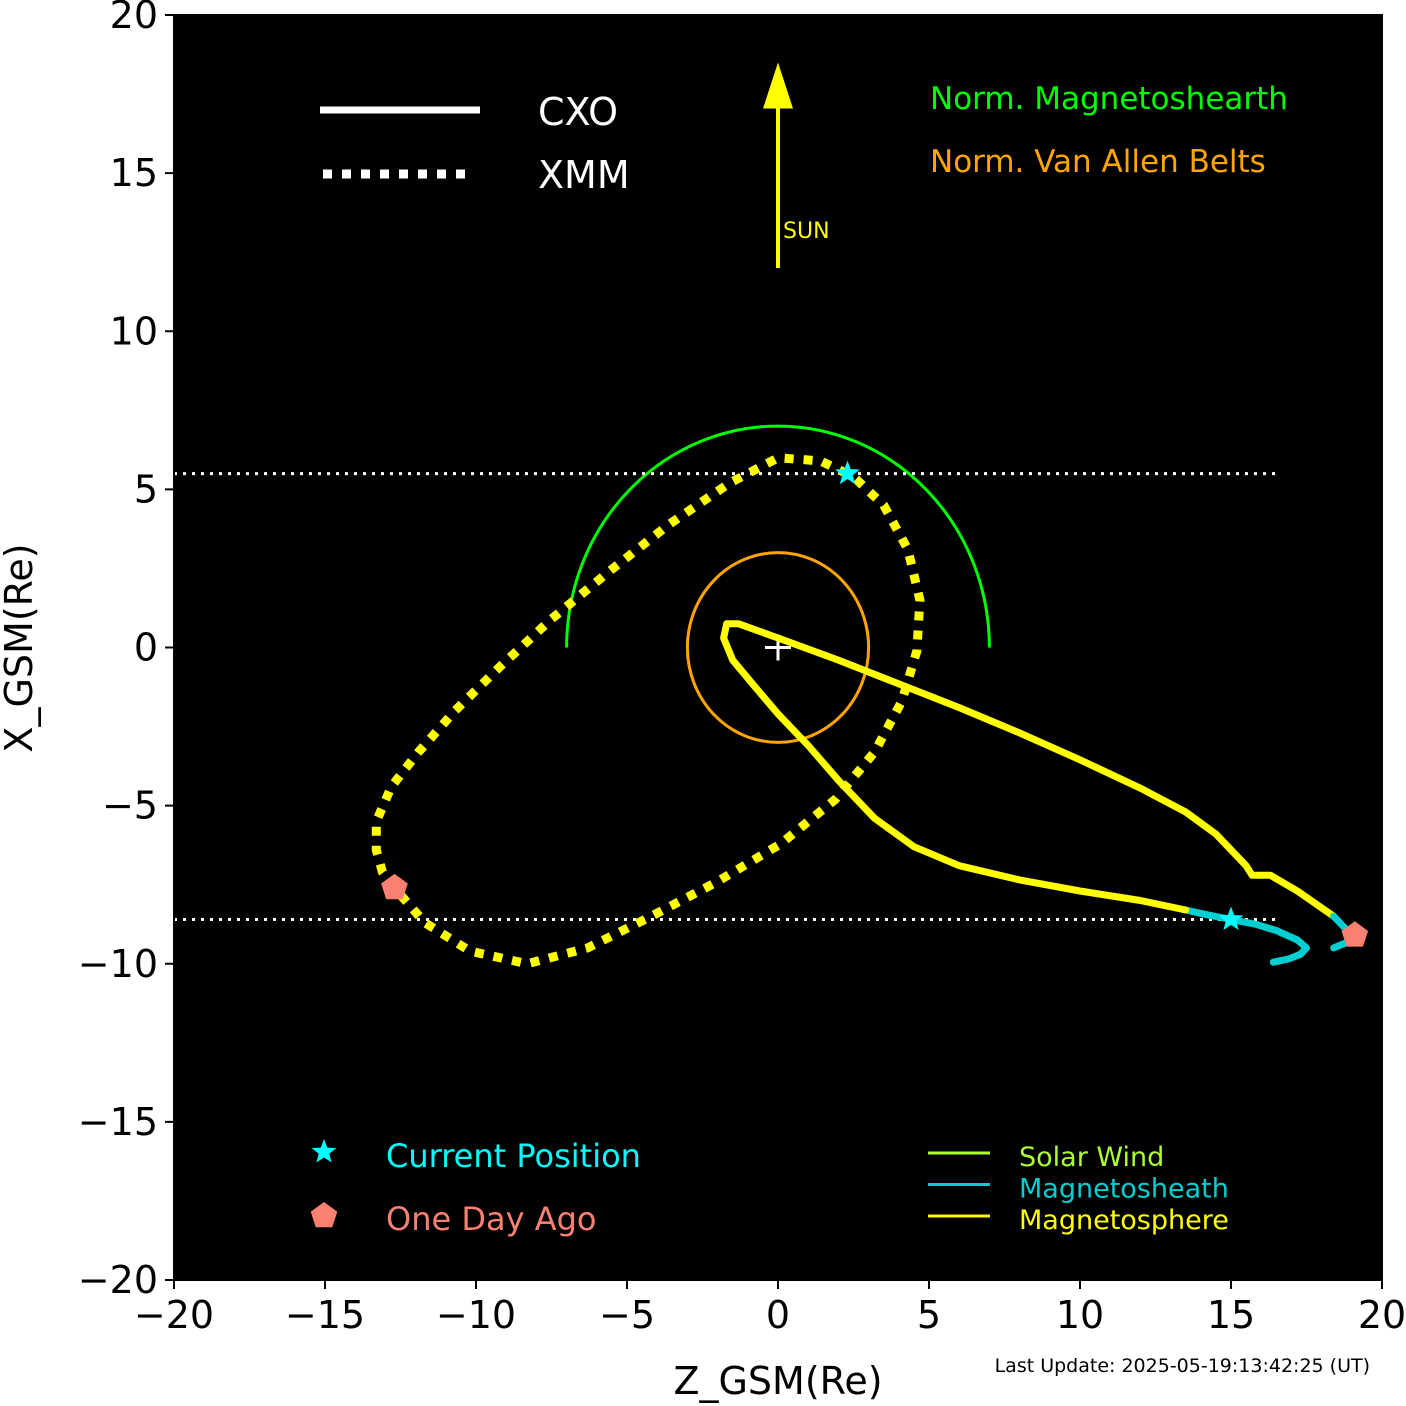  Describe the element at coordinates (1355, 934) in the screenshot. I see `one-day-ago-marker-cxo` at that location.